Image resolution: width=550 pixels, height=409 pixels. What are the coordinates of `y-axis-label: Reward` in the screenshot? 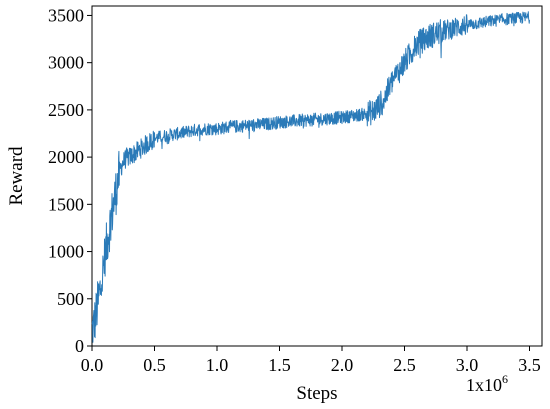 It's located at (16, 176).